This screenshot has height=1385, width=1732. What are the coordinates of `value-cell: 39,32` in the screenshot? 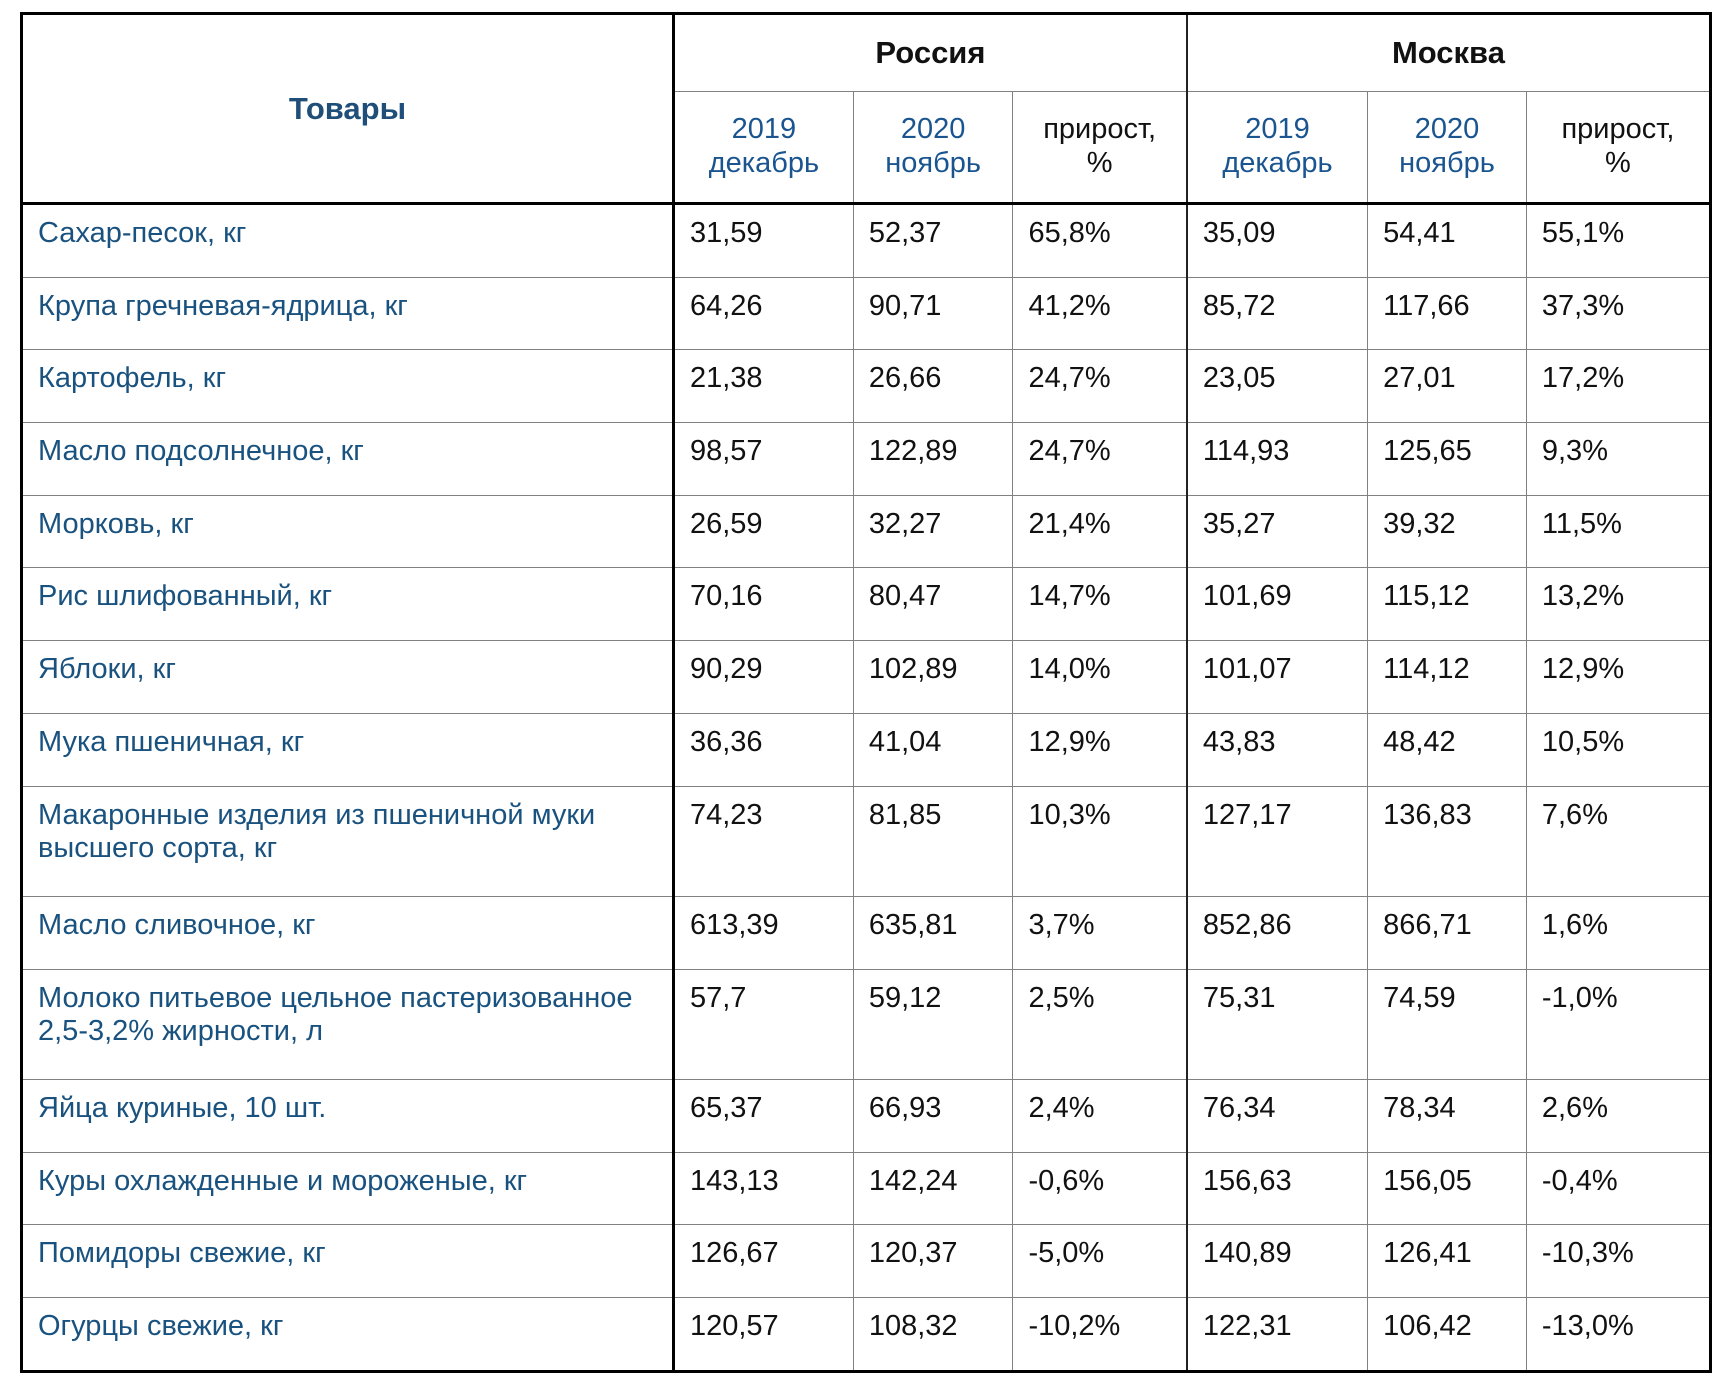 It's located at (1447, 531).